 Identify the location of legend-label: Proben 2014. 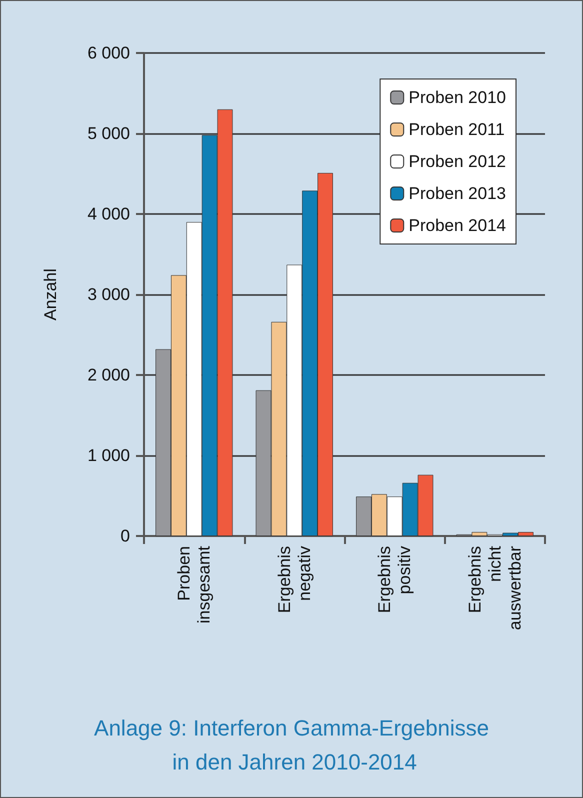
(457, 225).